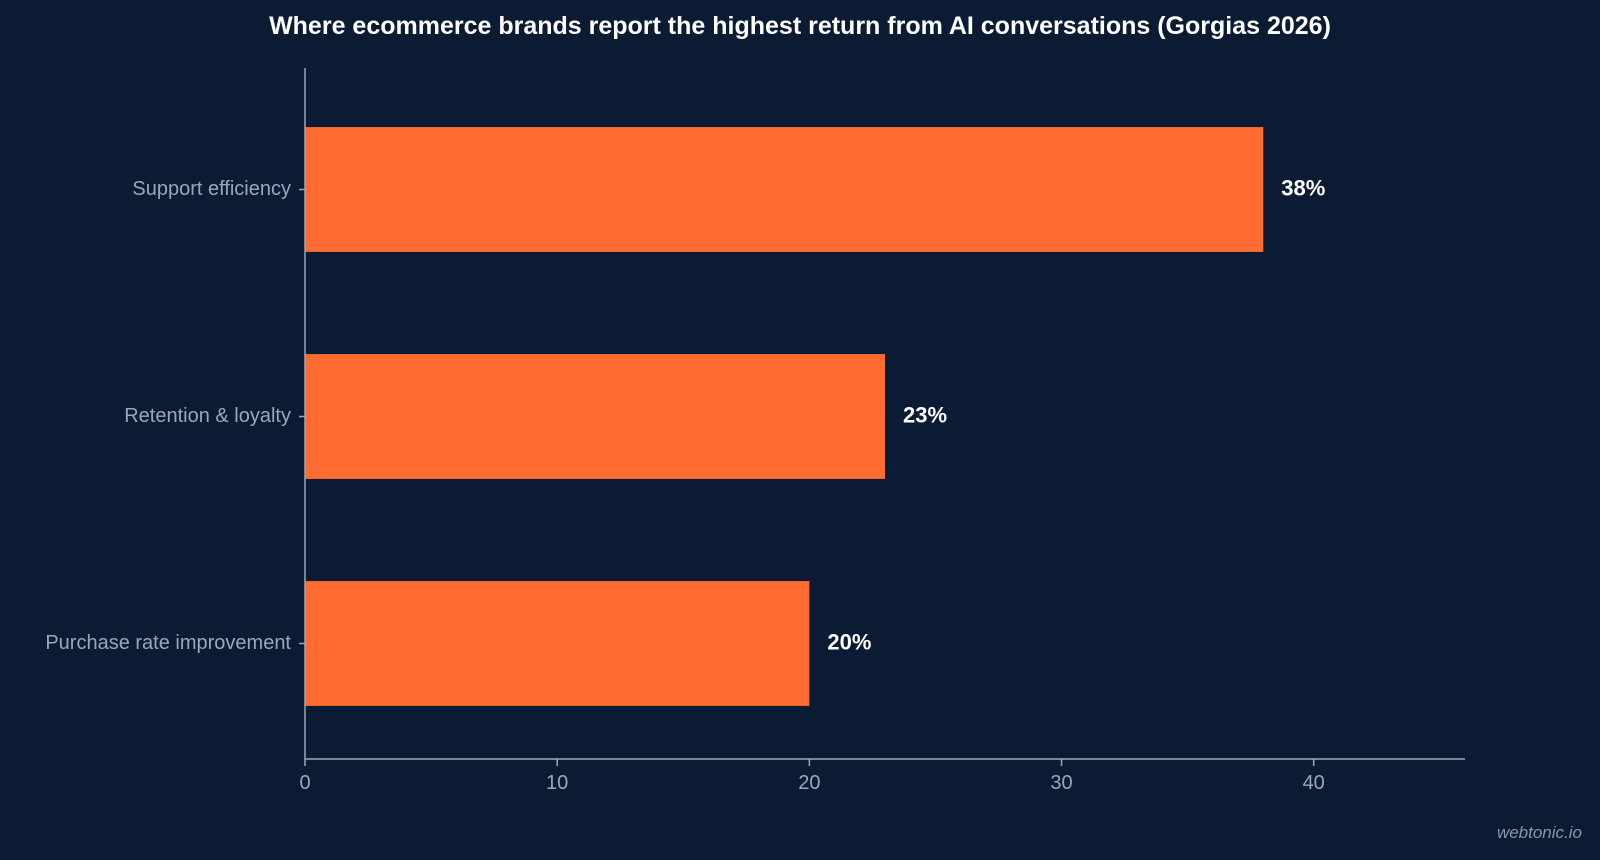 The image size is (1600, 860). I want to click on data-label: 23%, so click(925, 414).